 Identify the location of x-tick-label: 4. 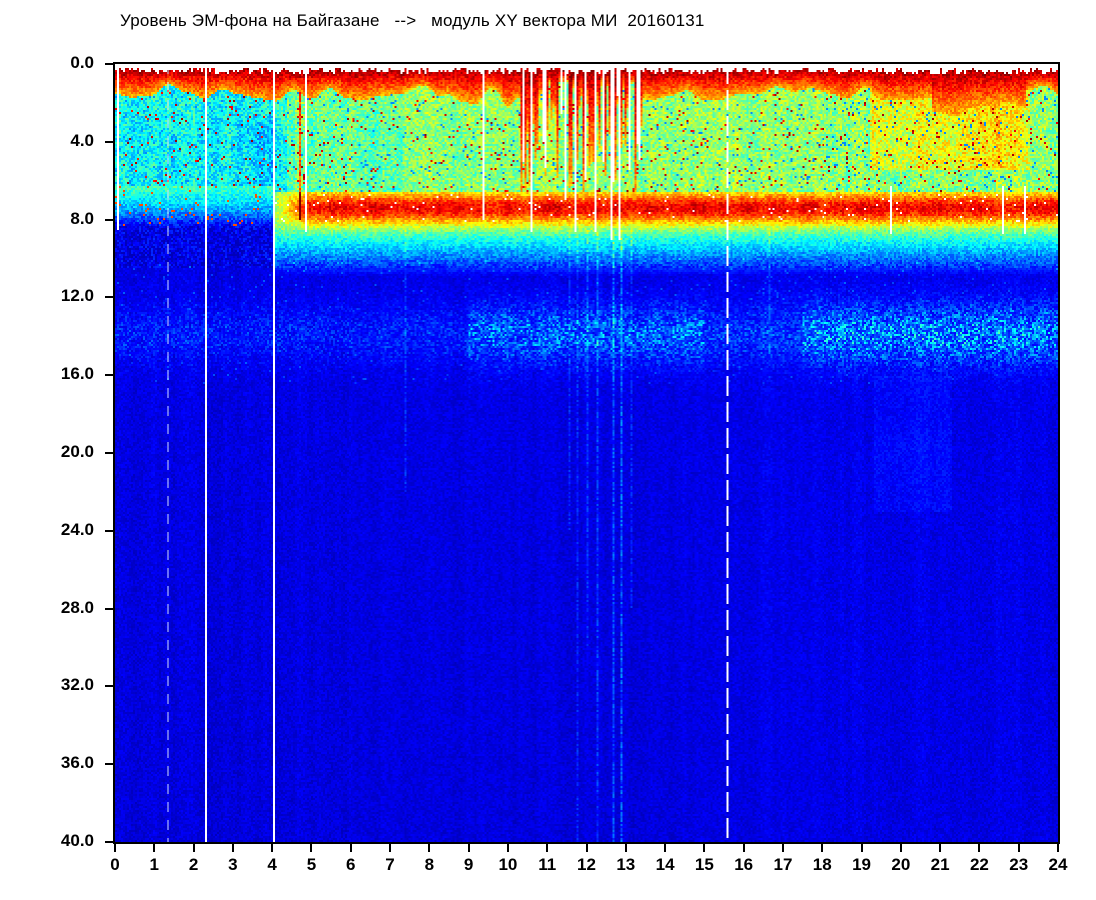
(272, 864).